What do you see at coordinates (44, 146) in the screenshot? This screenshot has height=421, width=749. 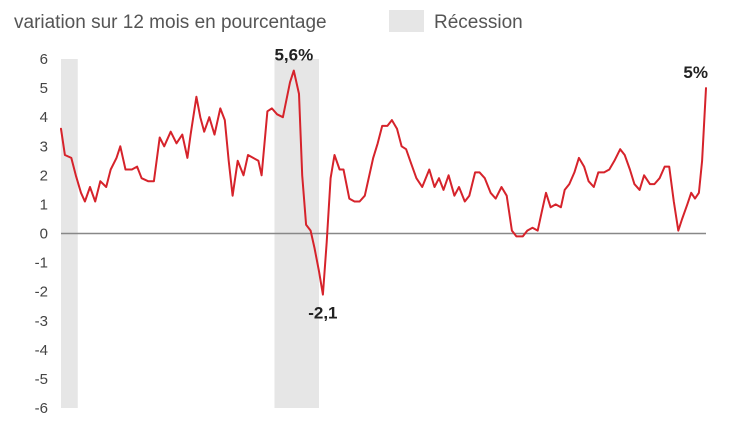 I see `y-tick-label: 3` at bounding box center [44, 146].